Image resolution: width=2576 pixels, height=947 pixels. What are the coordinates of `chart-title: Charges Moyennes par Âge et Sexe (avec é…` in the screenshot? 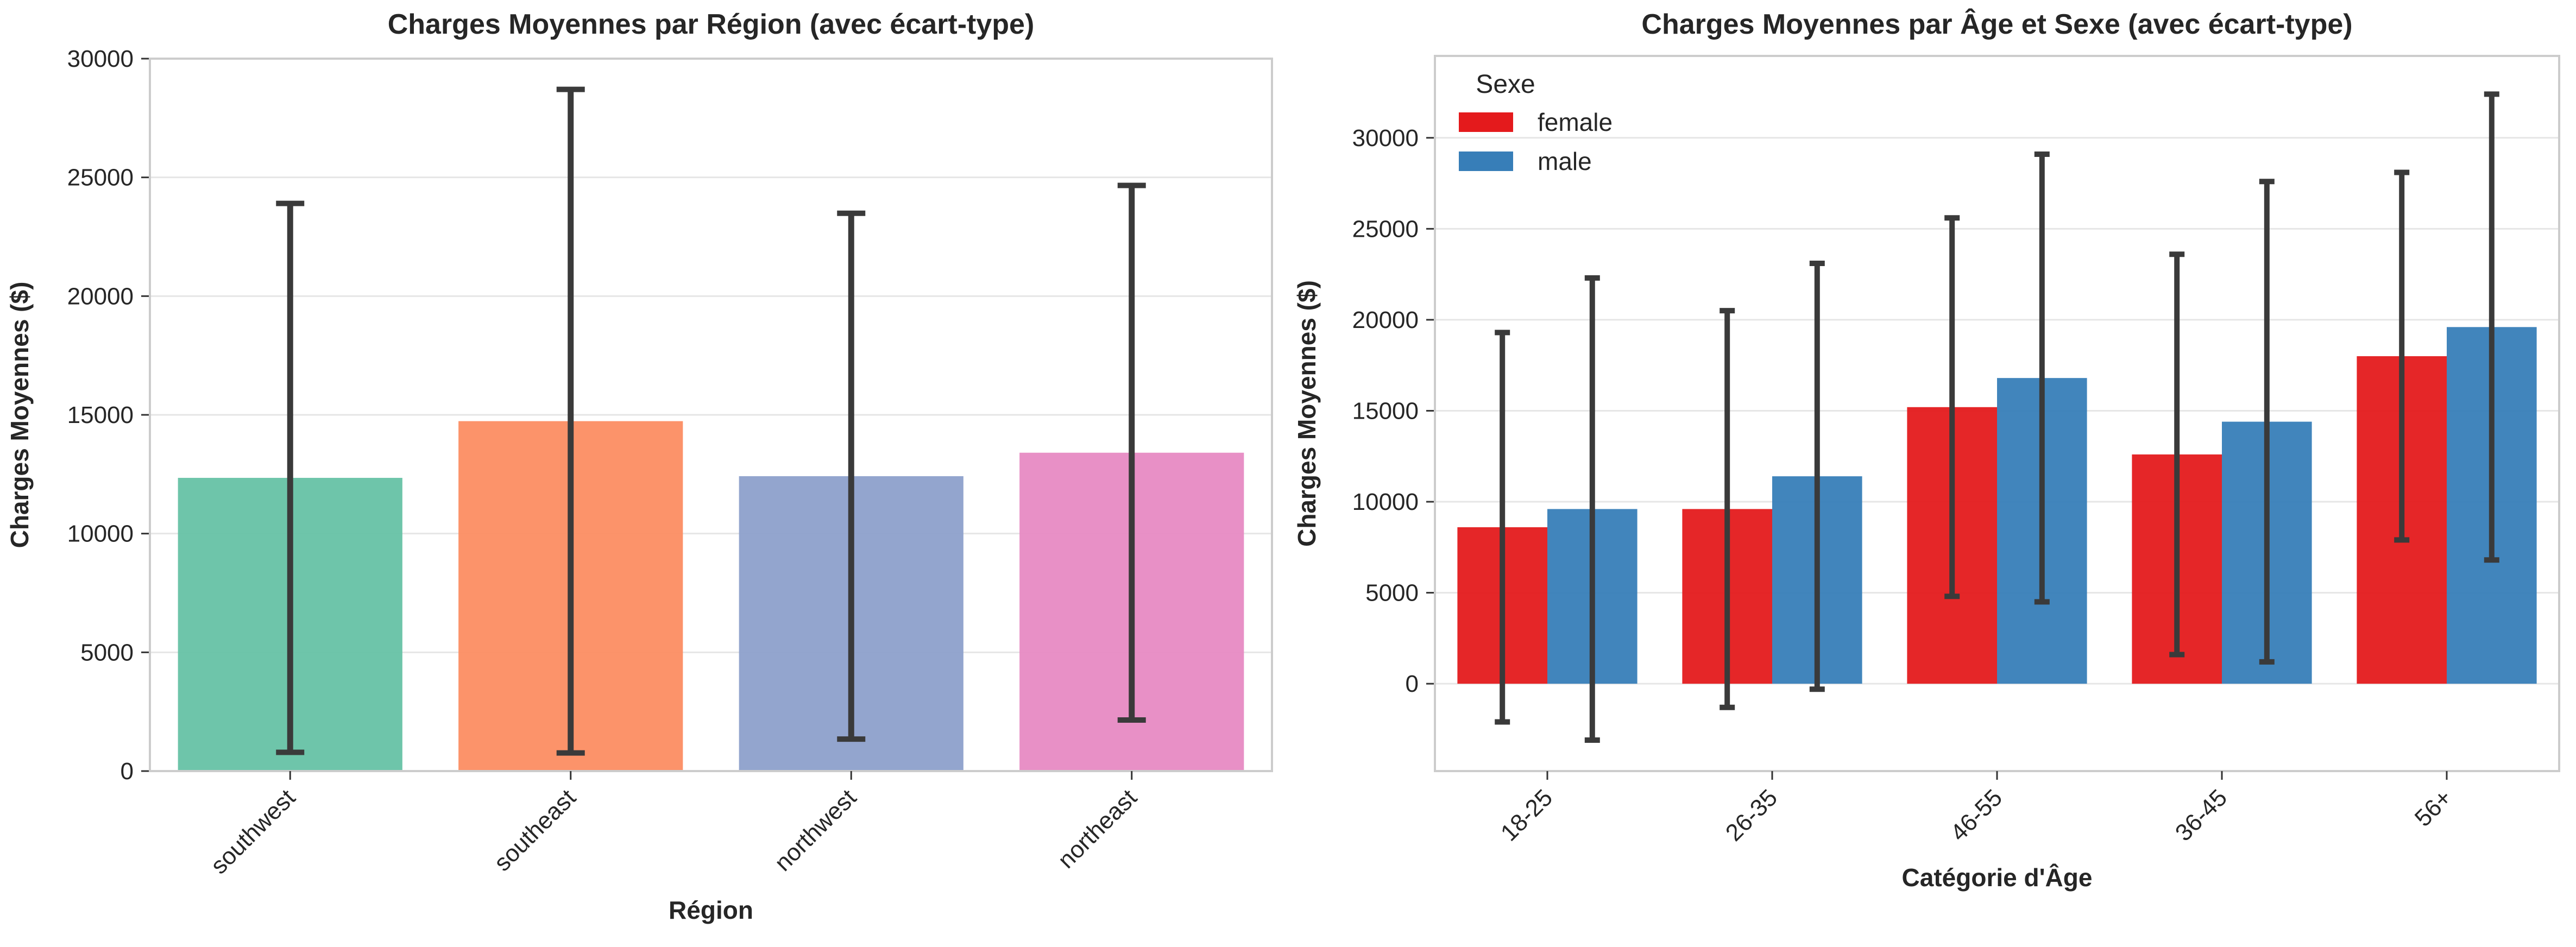 It's located at (1996, 24).